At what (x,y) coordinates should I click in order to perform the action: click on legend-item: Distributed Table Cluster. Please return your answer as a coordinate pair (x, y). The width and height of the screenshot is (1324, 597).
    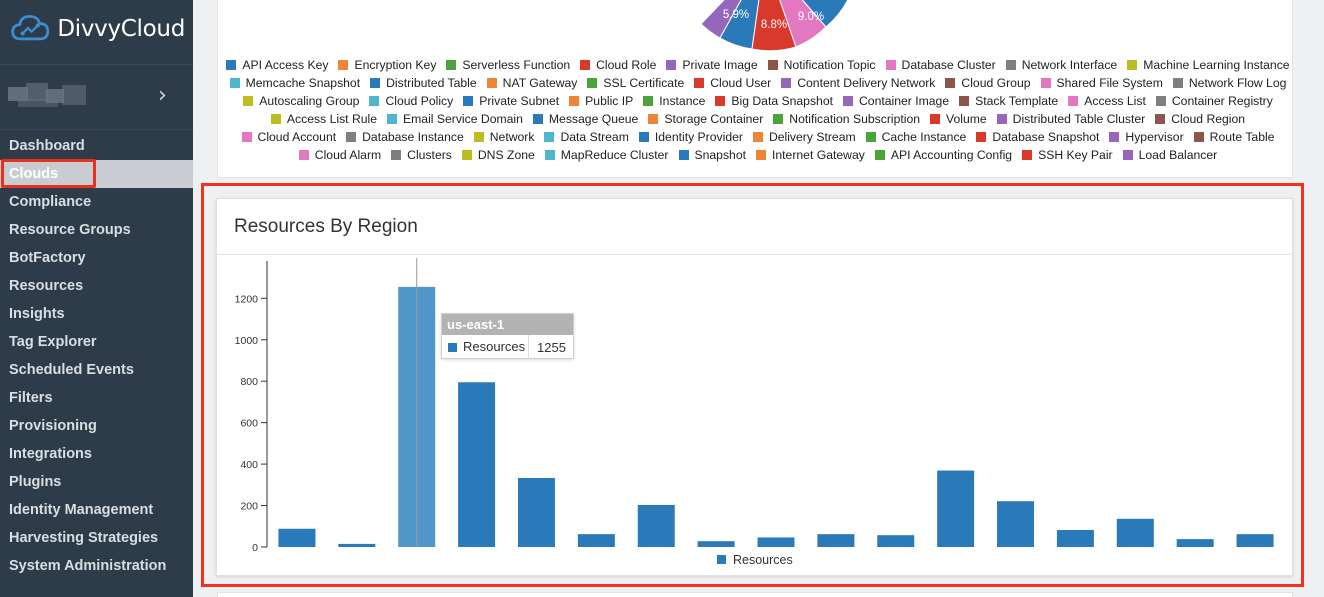
    Looking at the image, I should click on (1070, 119).